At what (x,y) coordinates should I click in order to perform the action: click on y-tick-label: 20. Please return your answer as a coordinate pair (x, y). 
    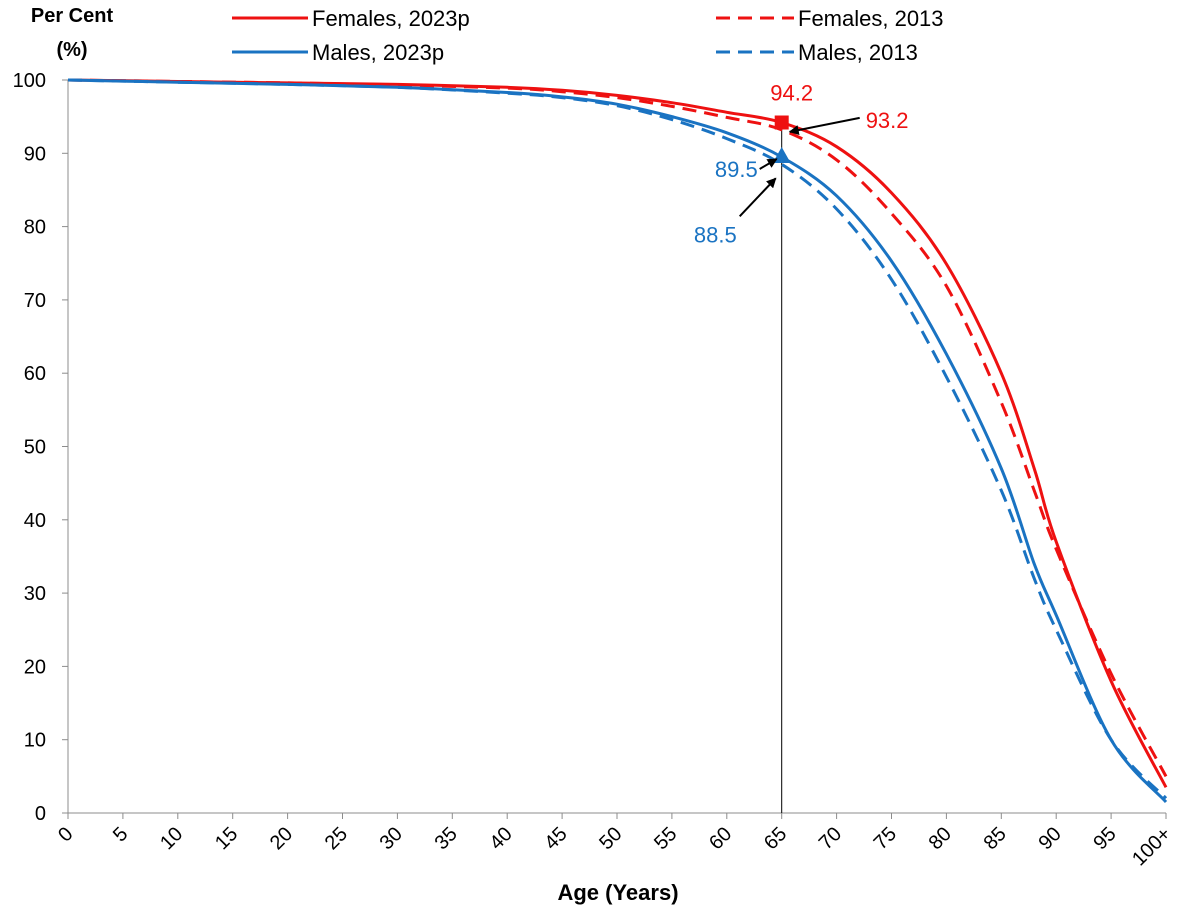
    Looking at the image, I should click on (35, 667).